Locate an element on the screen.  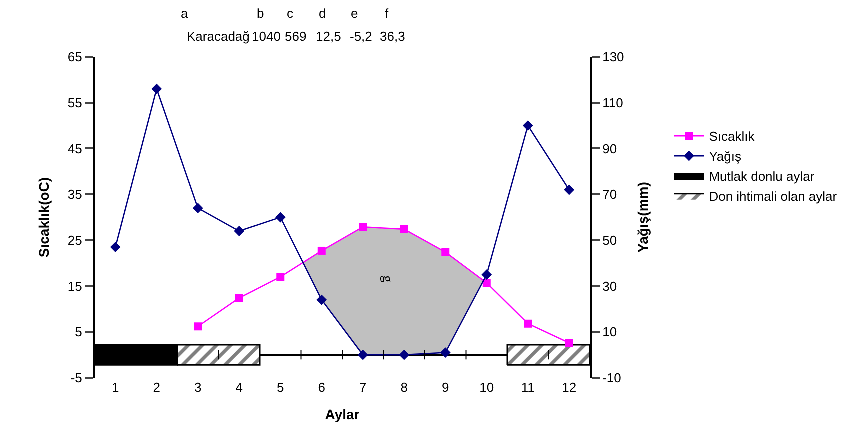
y2-tick-label: 90 is located at coordinates (610, 148).